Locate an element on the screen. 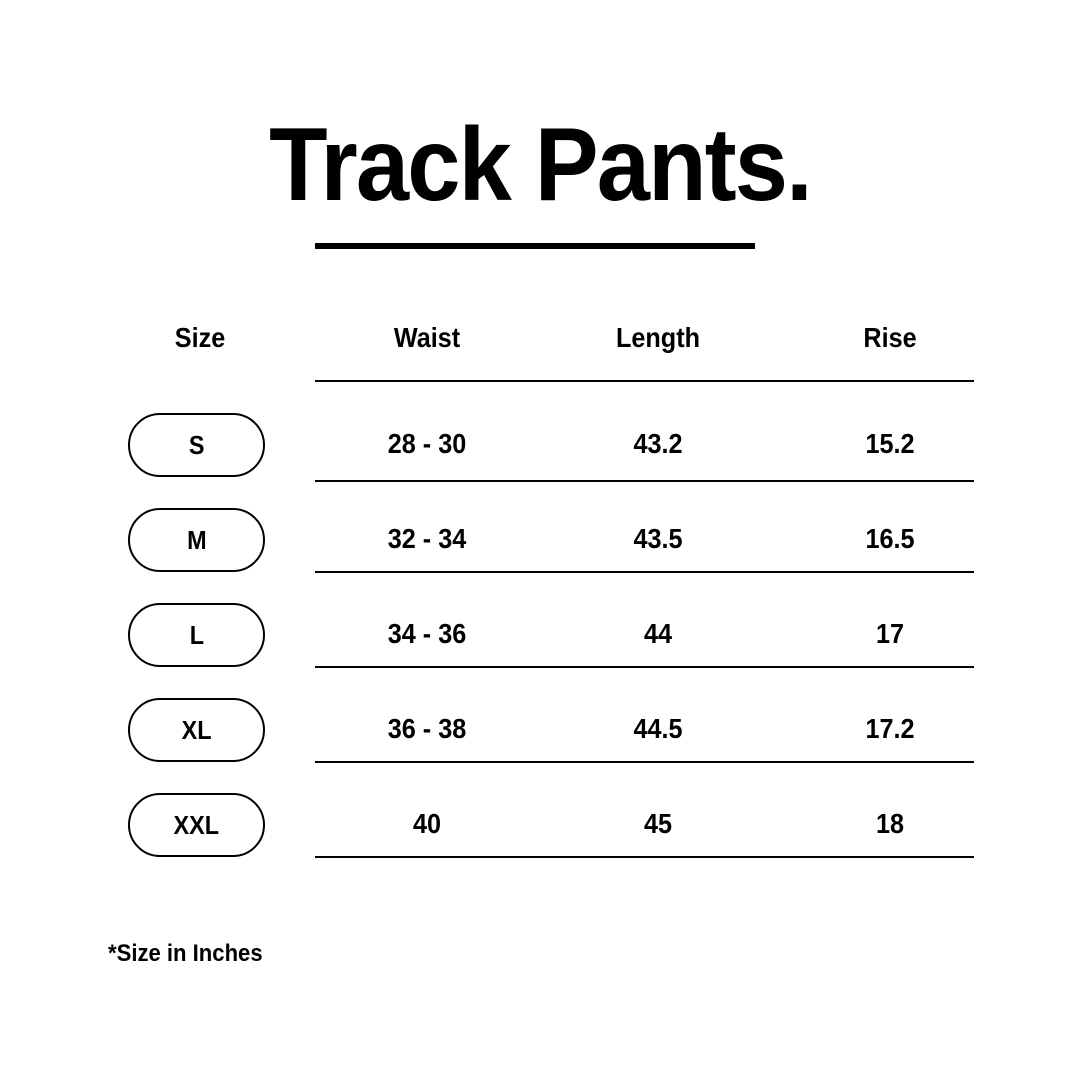 The width and height of the screenshot is (1080, 1080). cell-waist: 32 - 34 is located at coordinates (427, 538).